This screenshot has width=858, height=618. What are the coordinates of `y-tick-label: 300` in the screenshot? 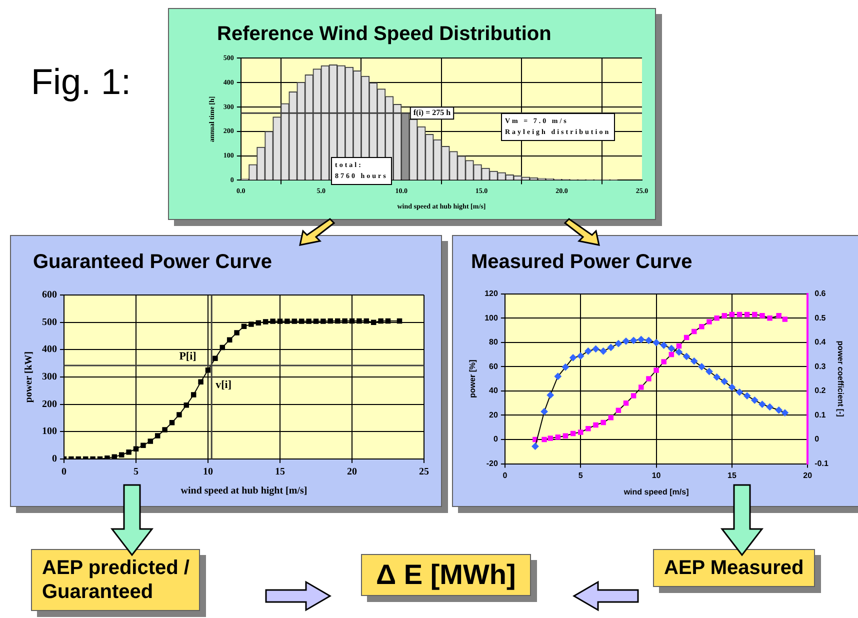 It's located at (49, 377).